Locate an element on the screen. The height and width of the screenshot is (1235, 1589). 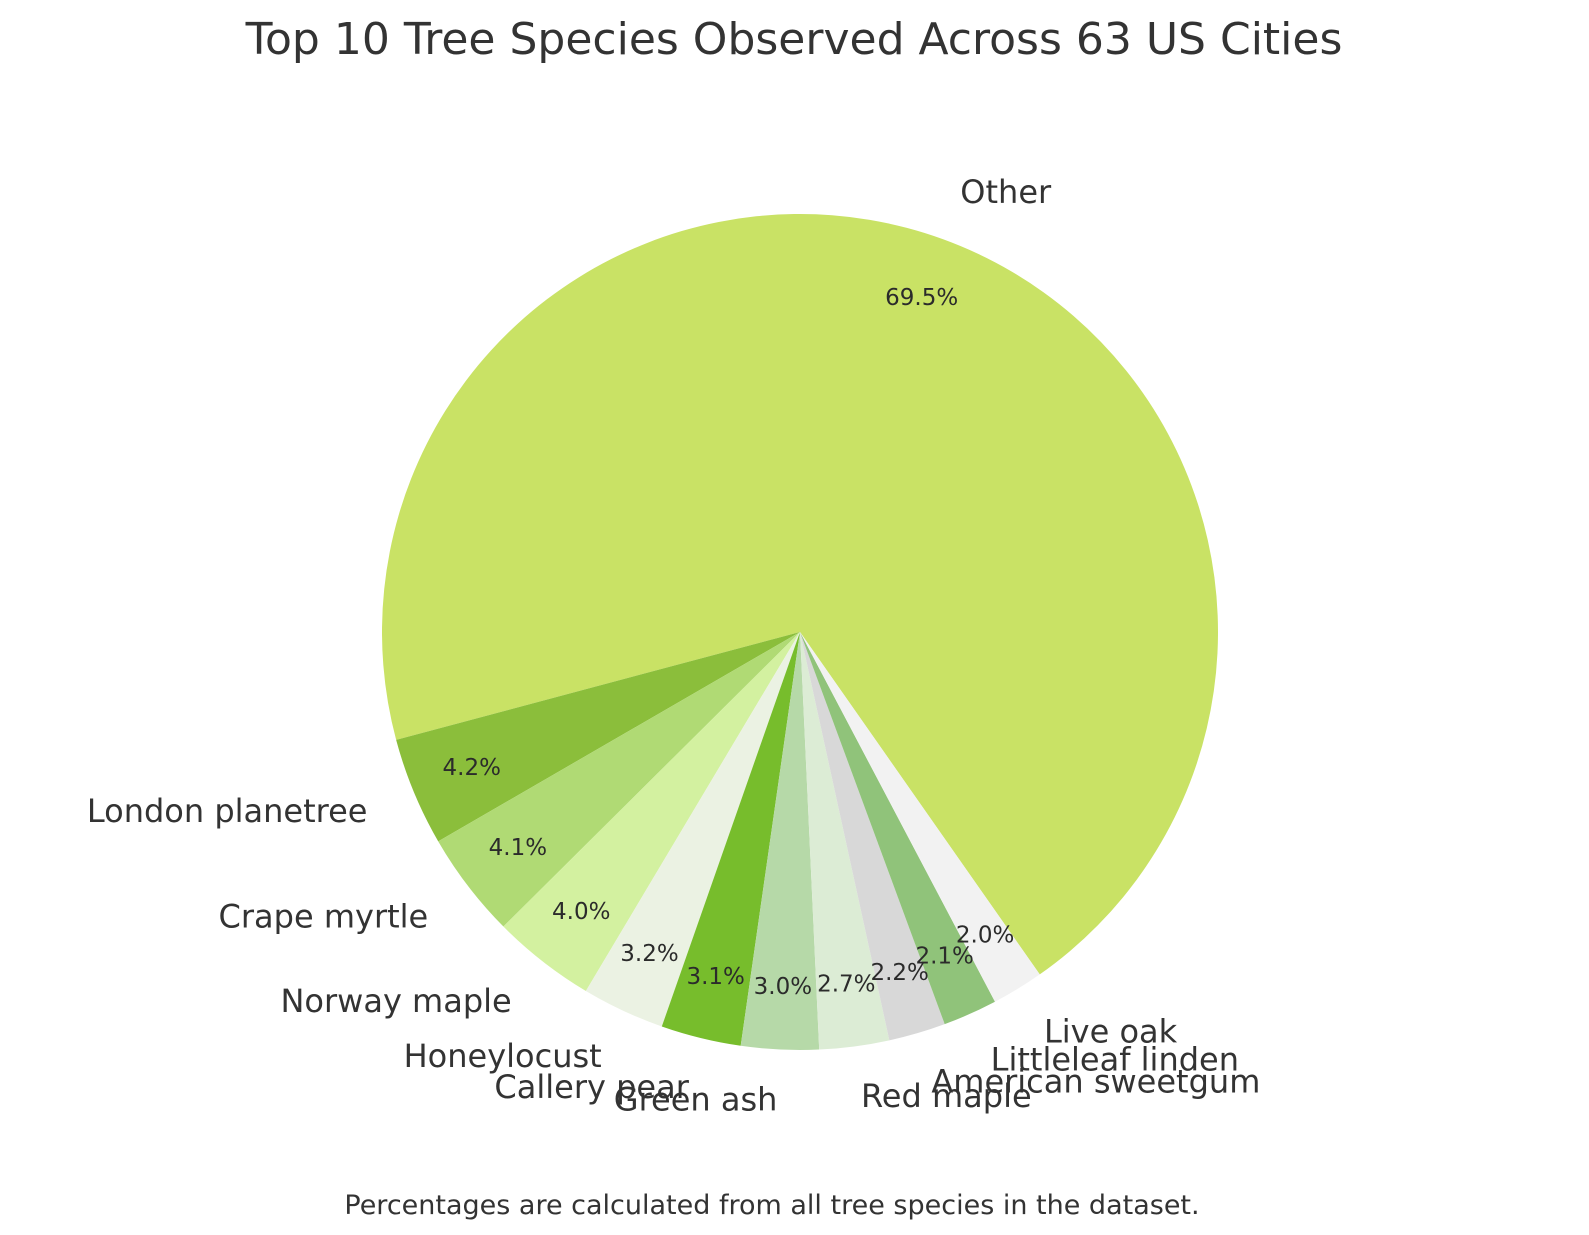
slice-littleleaf-linden is located at coordinates (897, 828).